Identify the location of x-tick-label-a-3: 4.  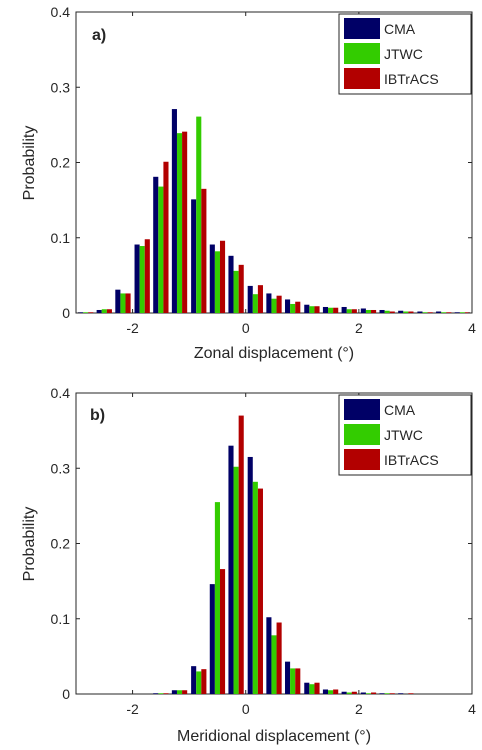
(472, 328).